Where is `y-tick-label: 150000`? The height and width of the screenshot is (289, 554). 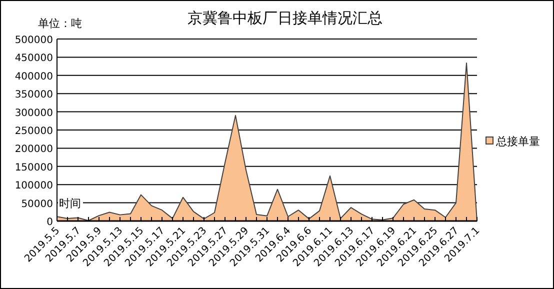 y-tick-label: 150000 is located at coordinates (33, 168).